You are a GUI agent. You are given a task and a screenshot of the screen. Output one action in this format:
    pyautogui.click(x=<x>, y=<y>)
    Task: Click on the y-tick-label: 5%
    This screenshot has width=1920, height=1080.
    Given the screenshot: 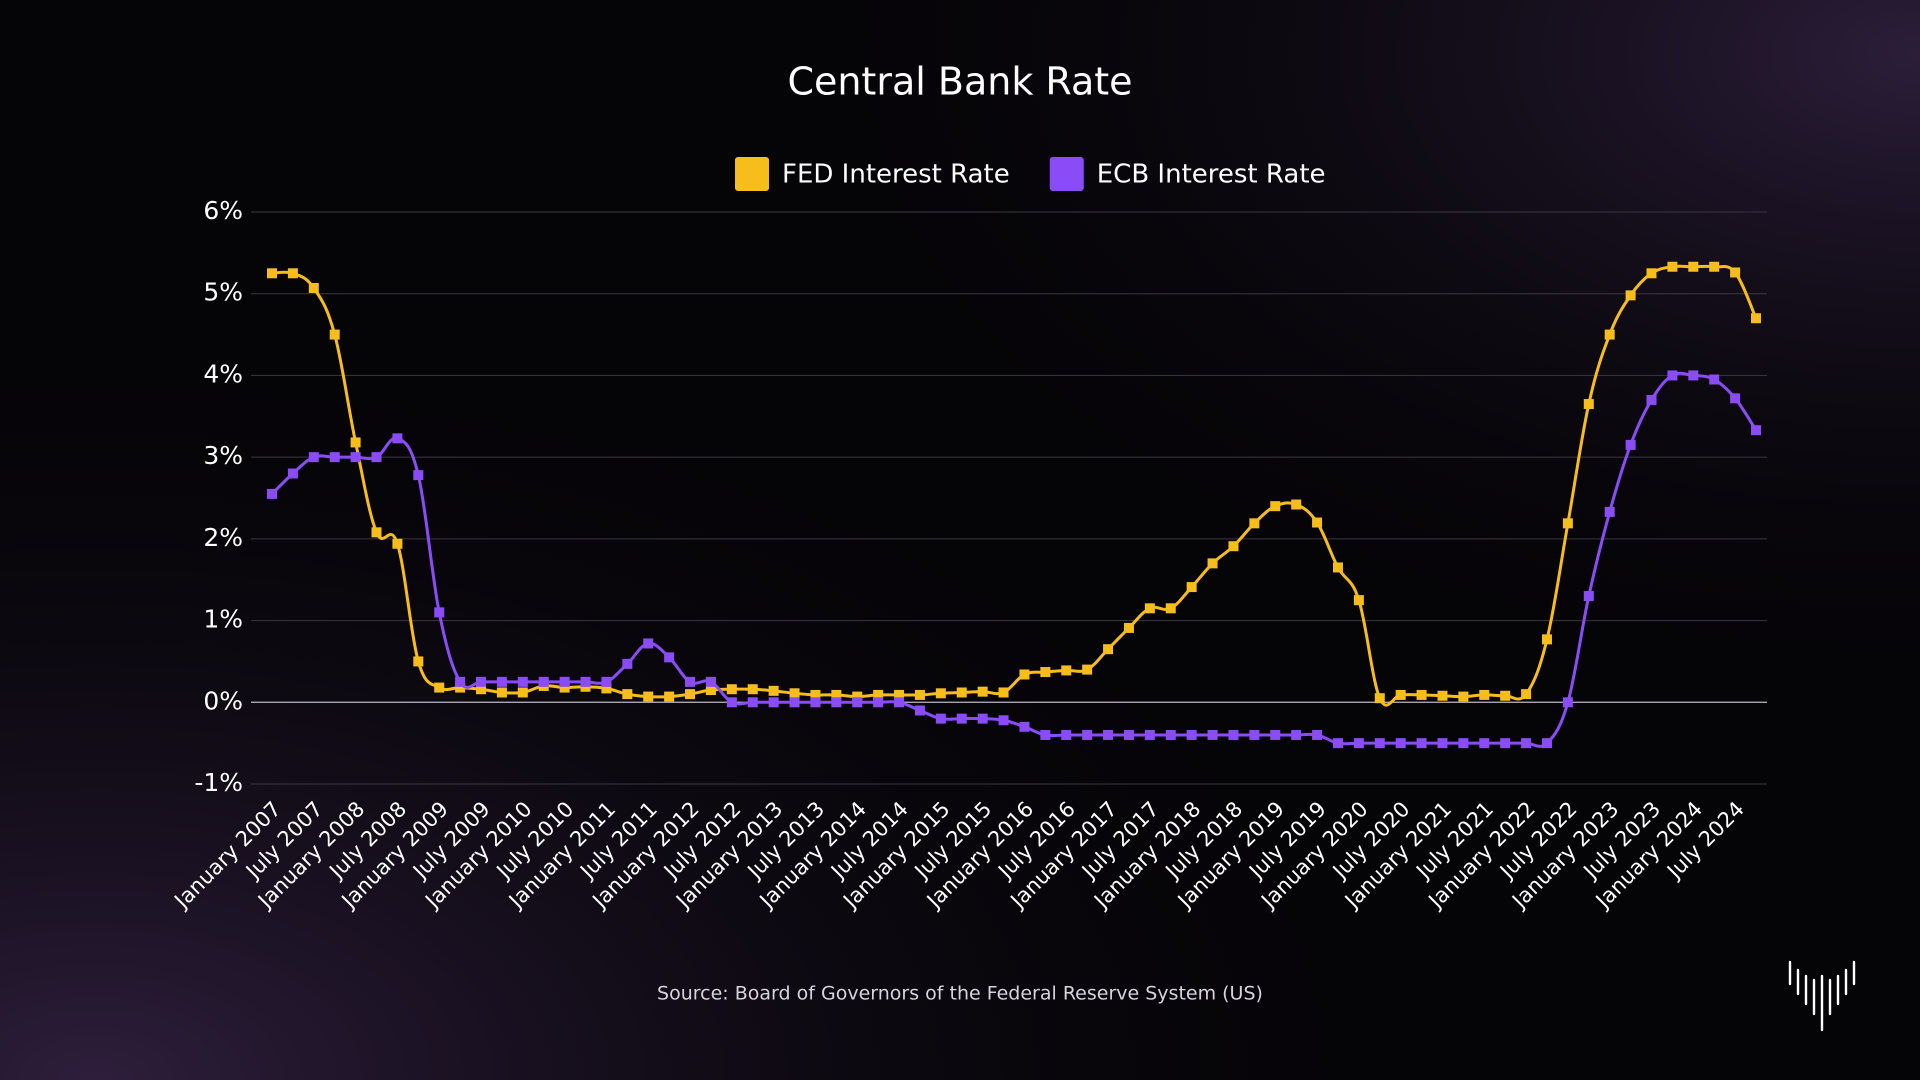 What is the action you would take?
    pyautogui.click(x=223, y=292)
    